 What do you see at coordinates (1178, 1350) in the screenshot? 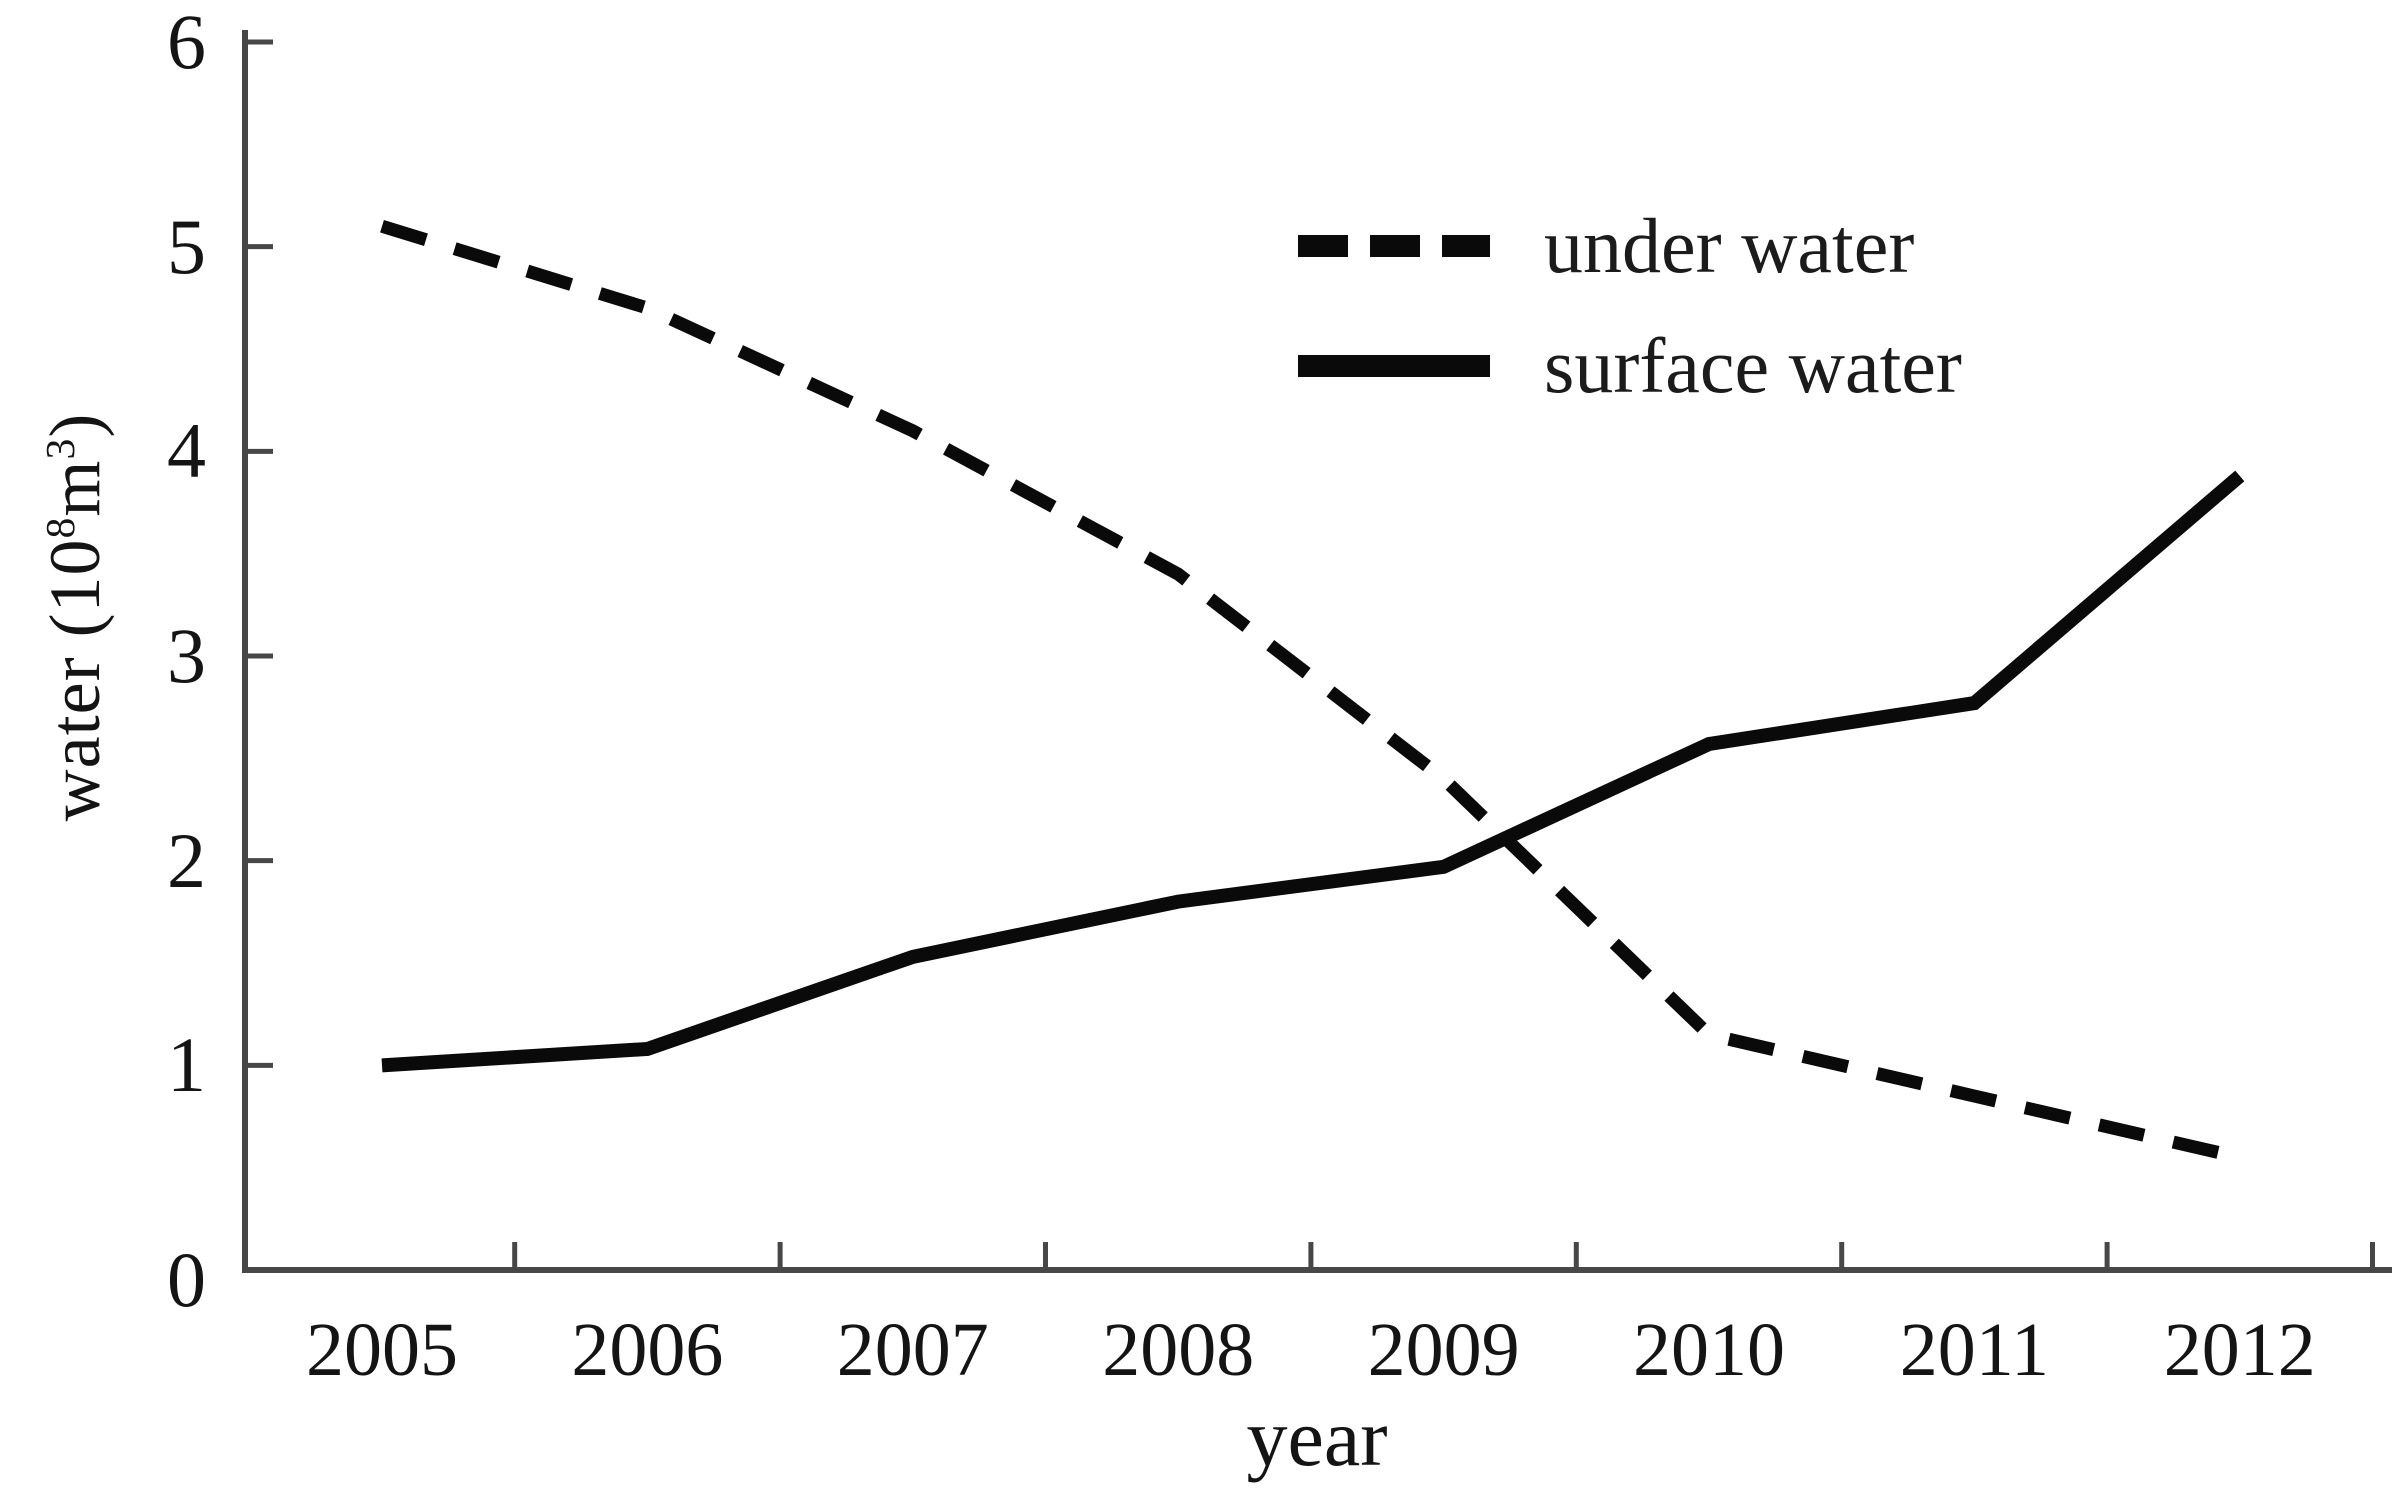
I see `x-tick-label: 2008` at bounding box center [1178, 1350].